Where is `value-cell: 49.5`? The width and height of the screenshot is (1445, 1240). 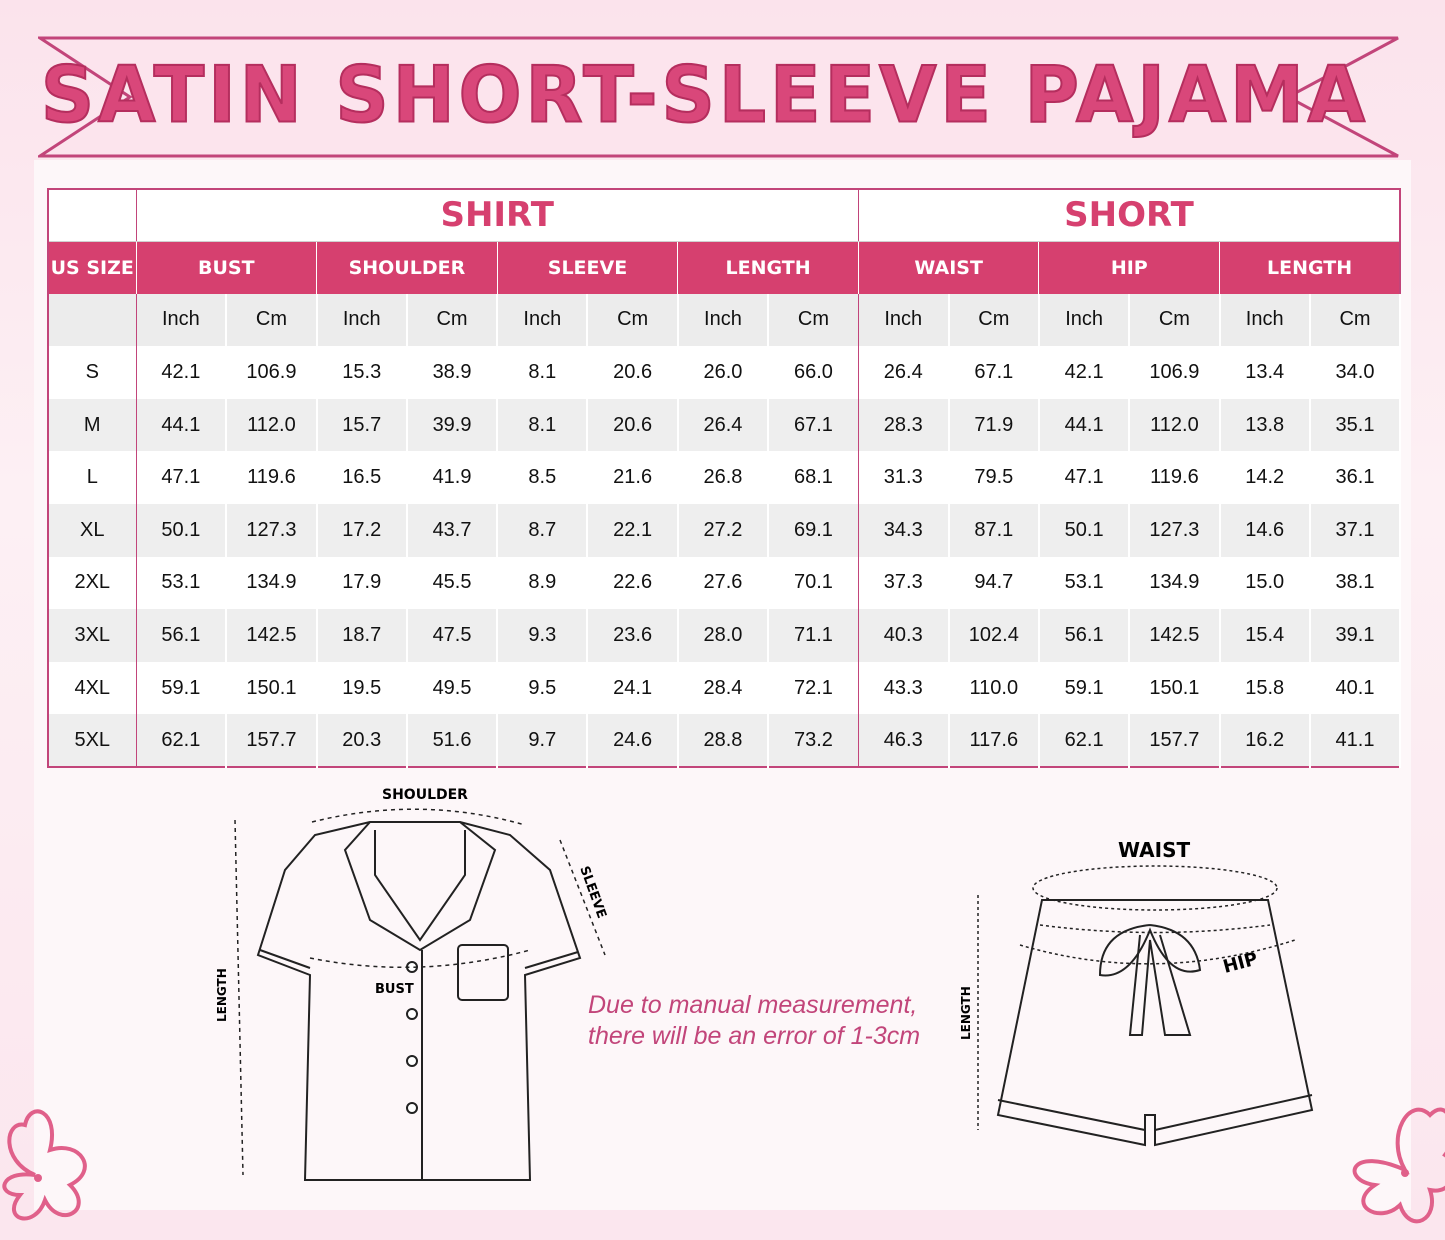 value-cell: 49.5 is located at coordinates (452, 688).